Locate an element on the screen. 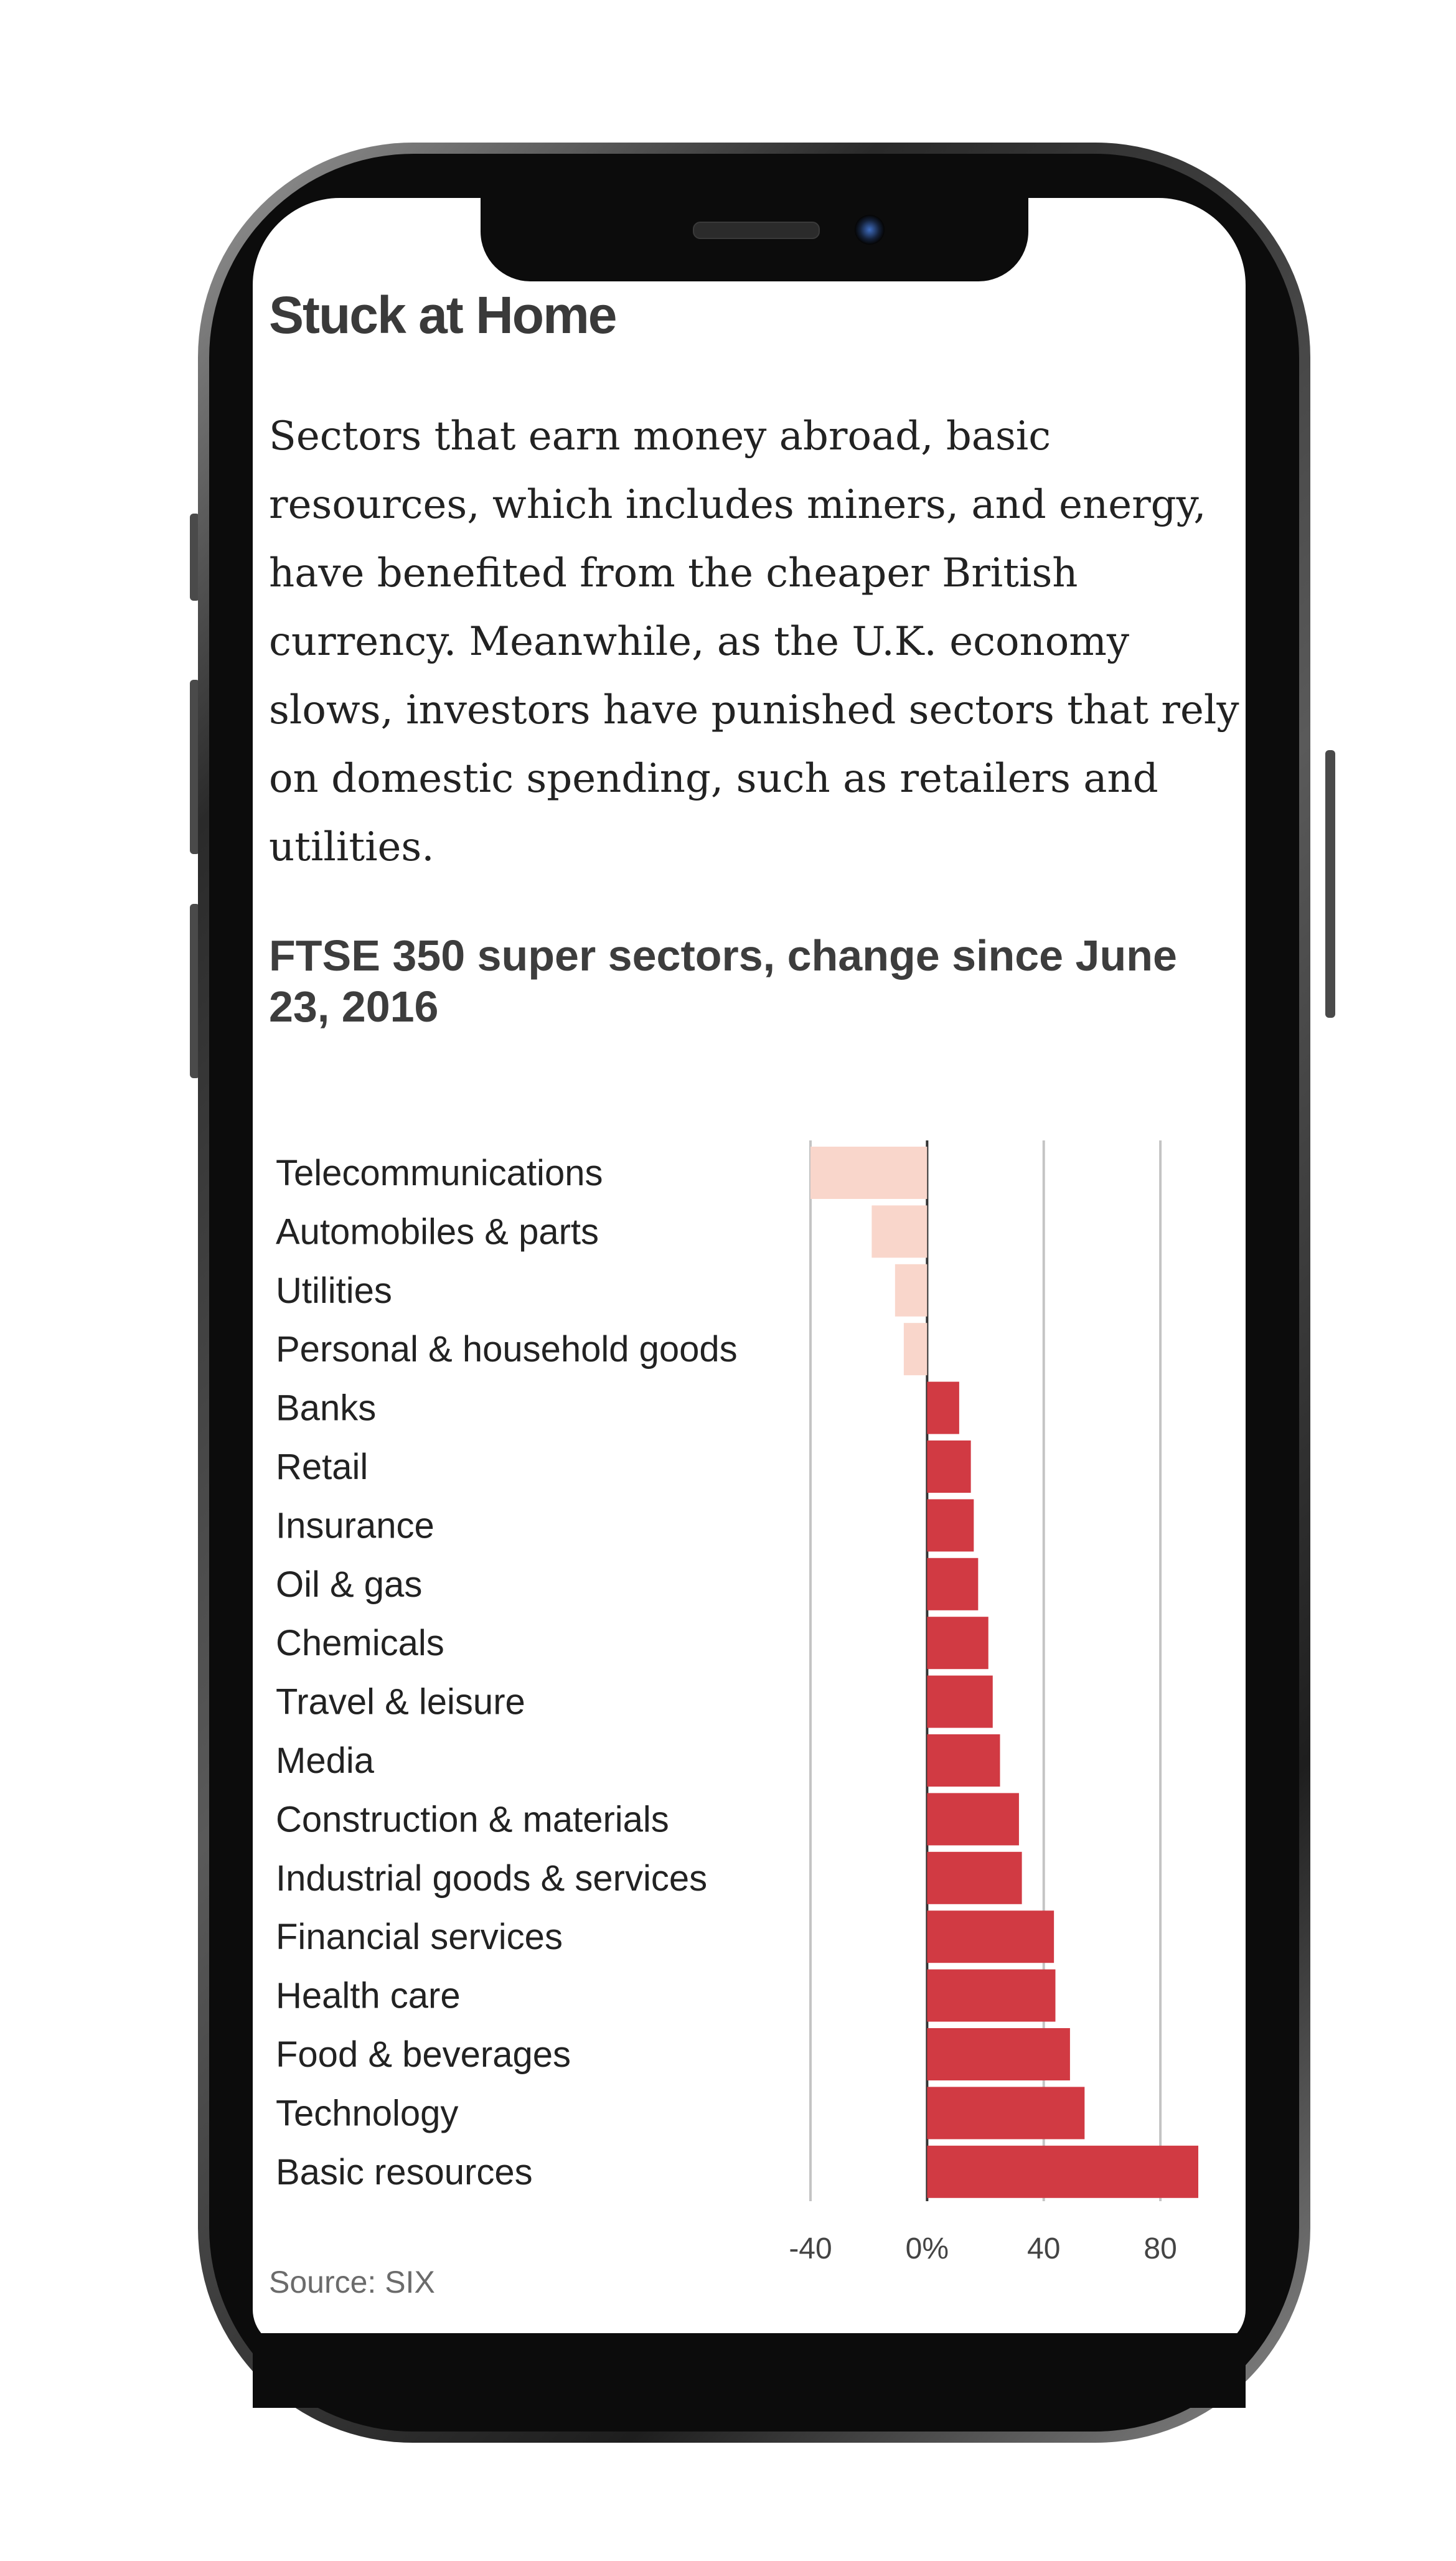 Image resolution: width=1456 pixels, height=2561 pixels. category-label: Banks is located at coordinates (326, 1408).